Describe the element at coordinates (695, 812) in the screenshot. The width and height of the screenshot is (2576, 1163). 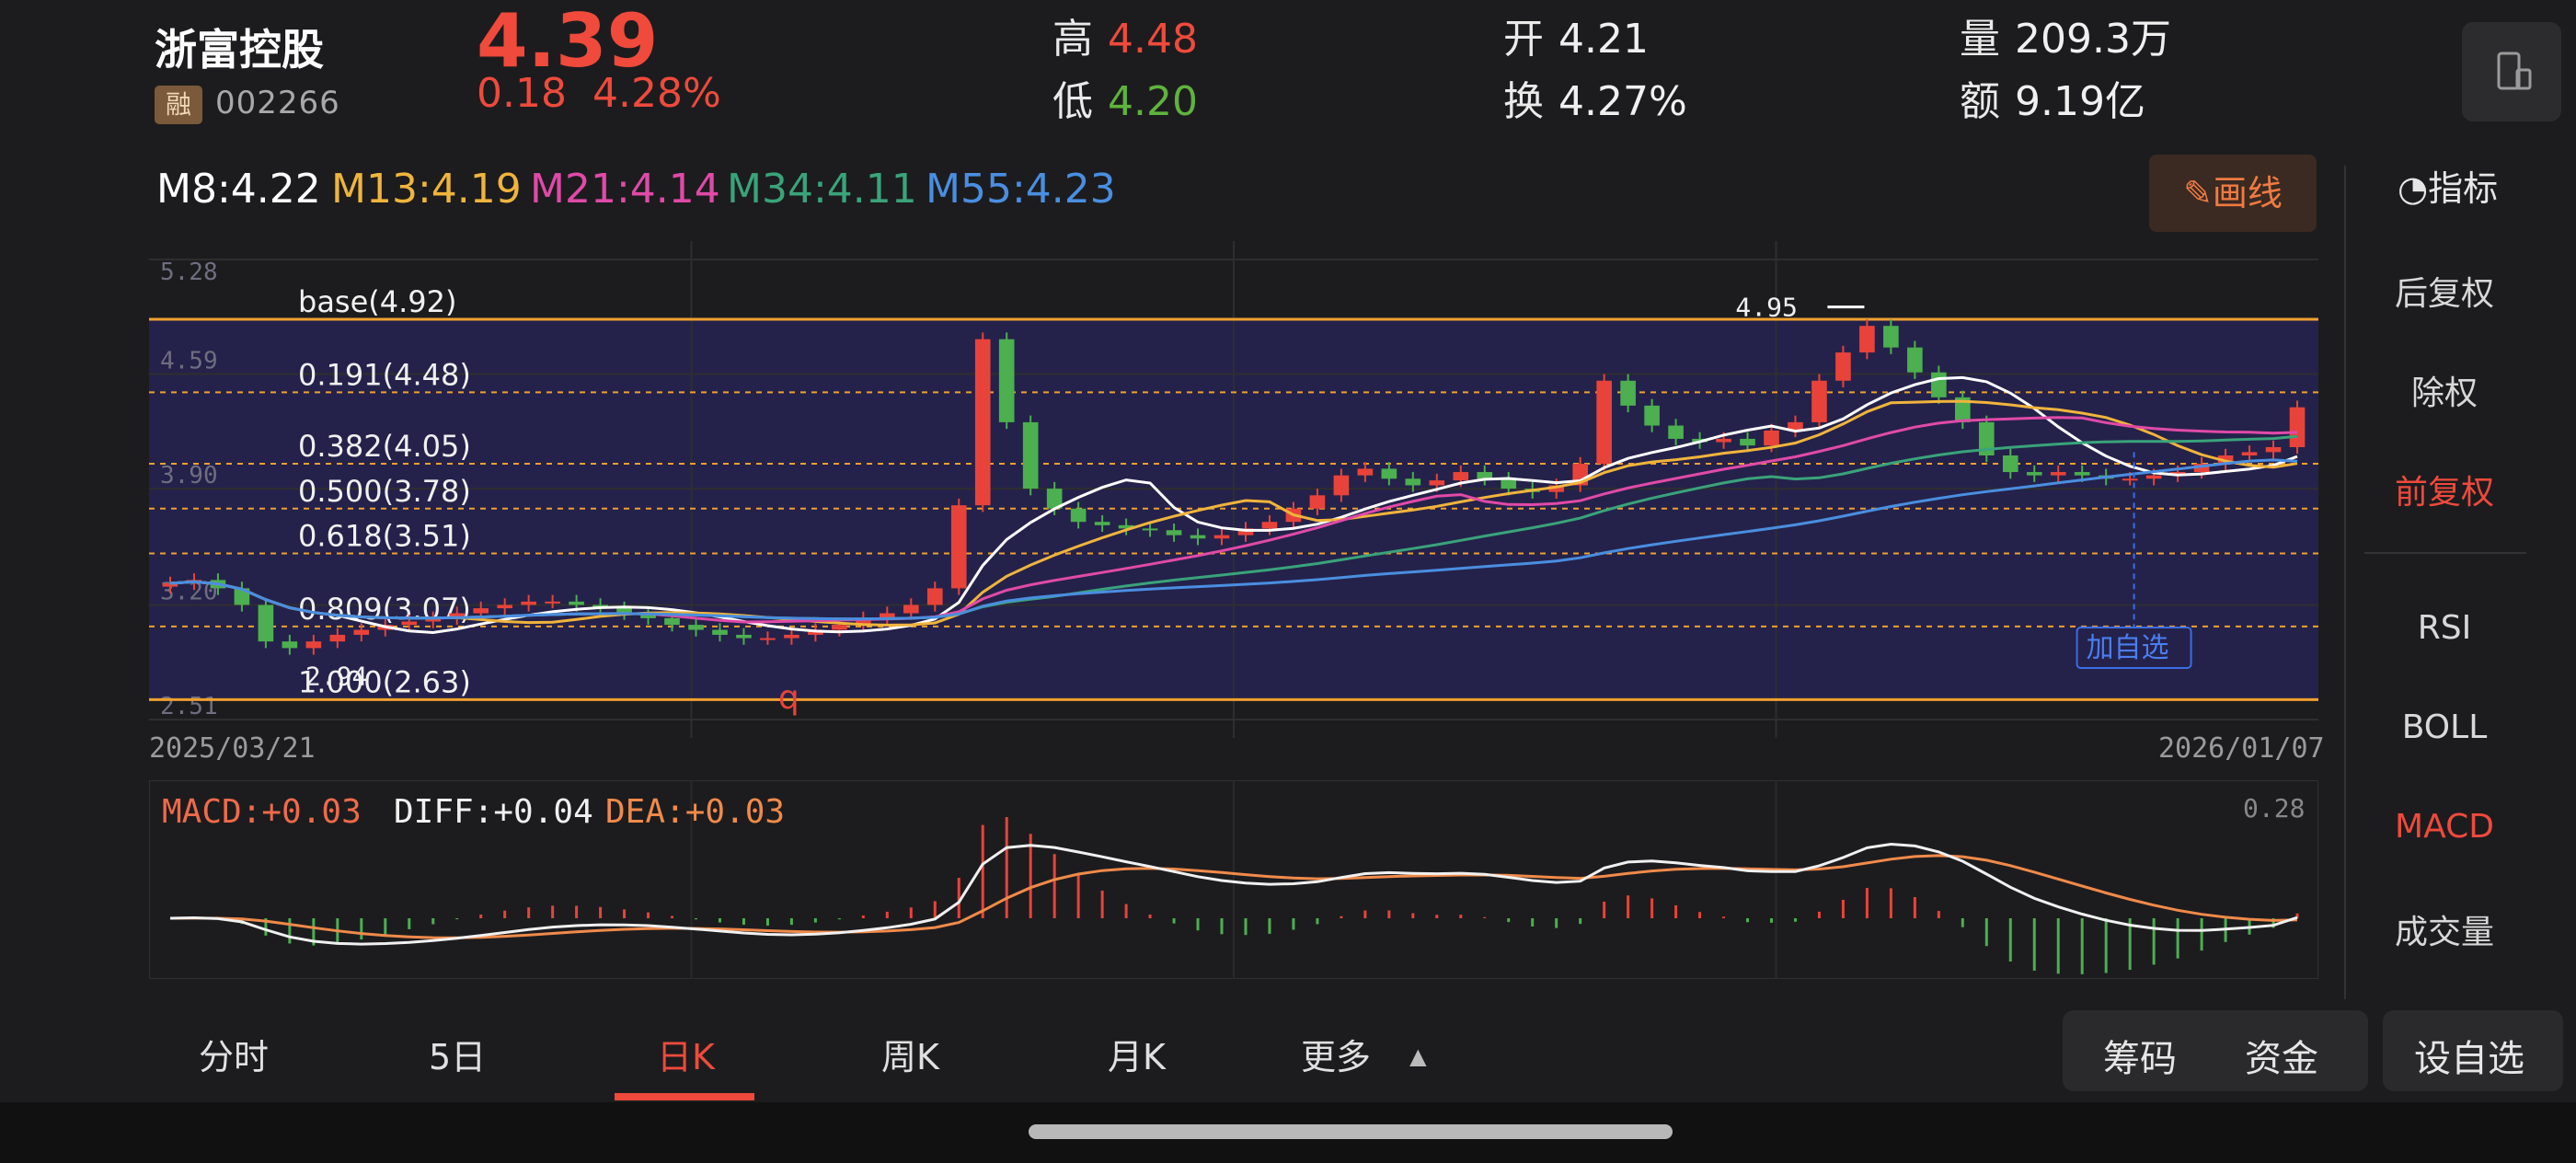
I see `dea-value: DEA:+0.03` at that location.